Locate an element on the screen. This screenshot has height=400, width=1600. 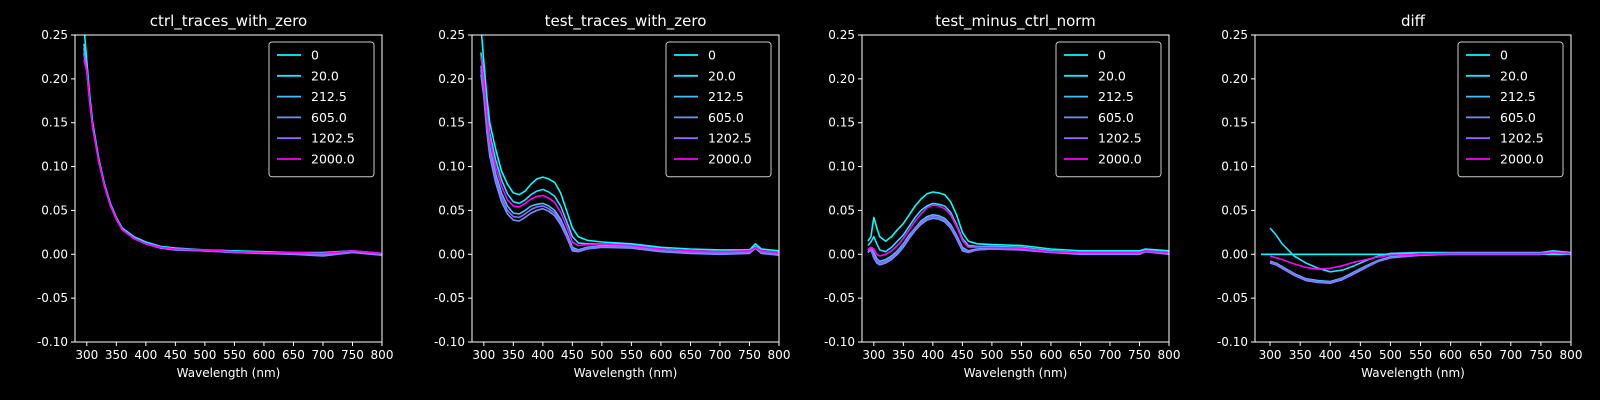
chart-title: test_minus_ctrl_norm is located at coordinates (1015, 21).